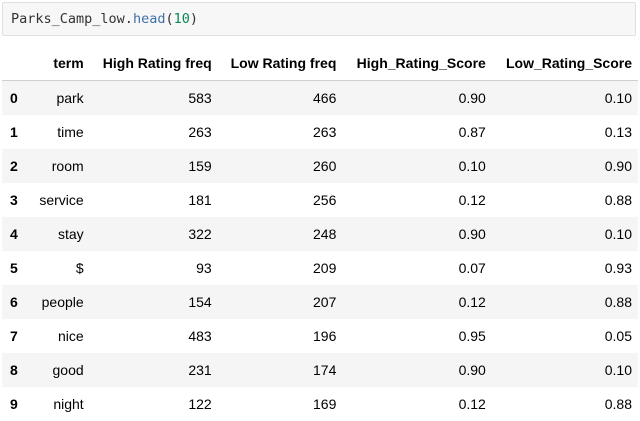 This screenshot has width=640, height=421. Describe the element at coordinates (14, 302) in the screenshot. I see `row-index: 6` at that location.